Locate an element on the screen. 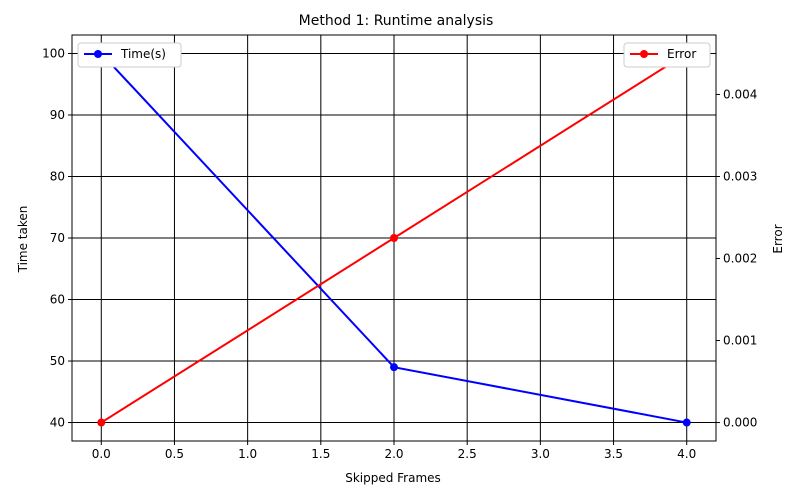 The image size is (800, 500). y-left-tick-label: 60 is located at coordinates (57, 300).